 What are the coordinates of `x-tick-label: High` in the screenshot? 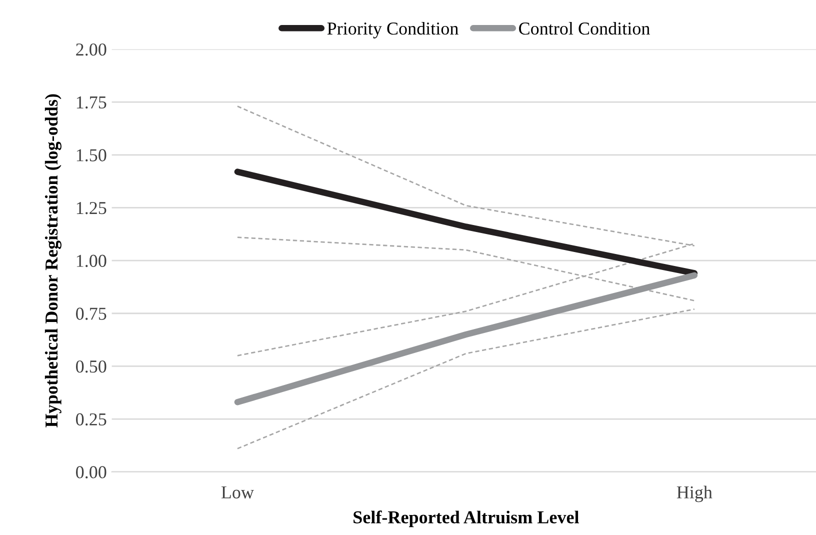 It's located at (694, 494).